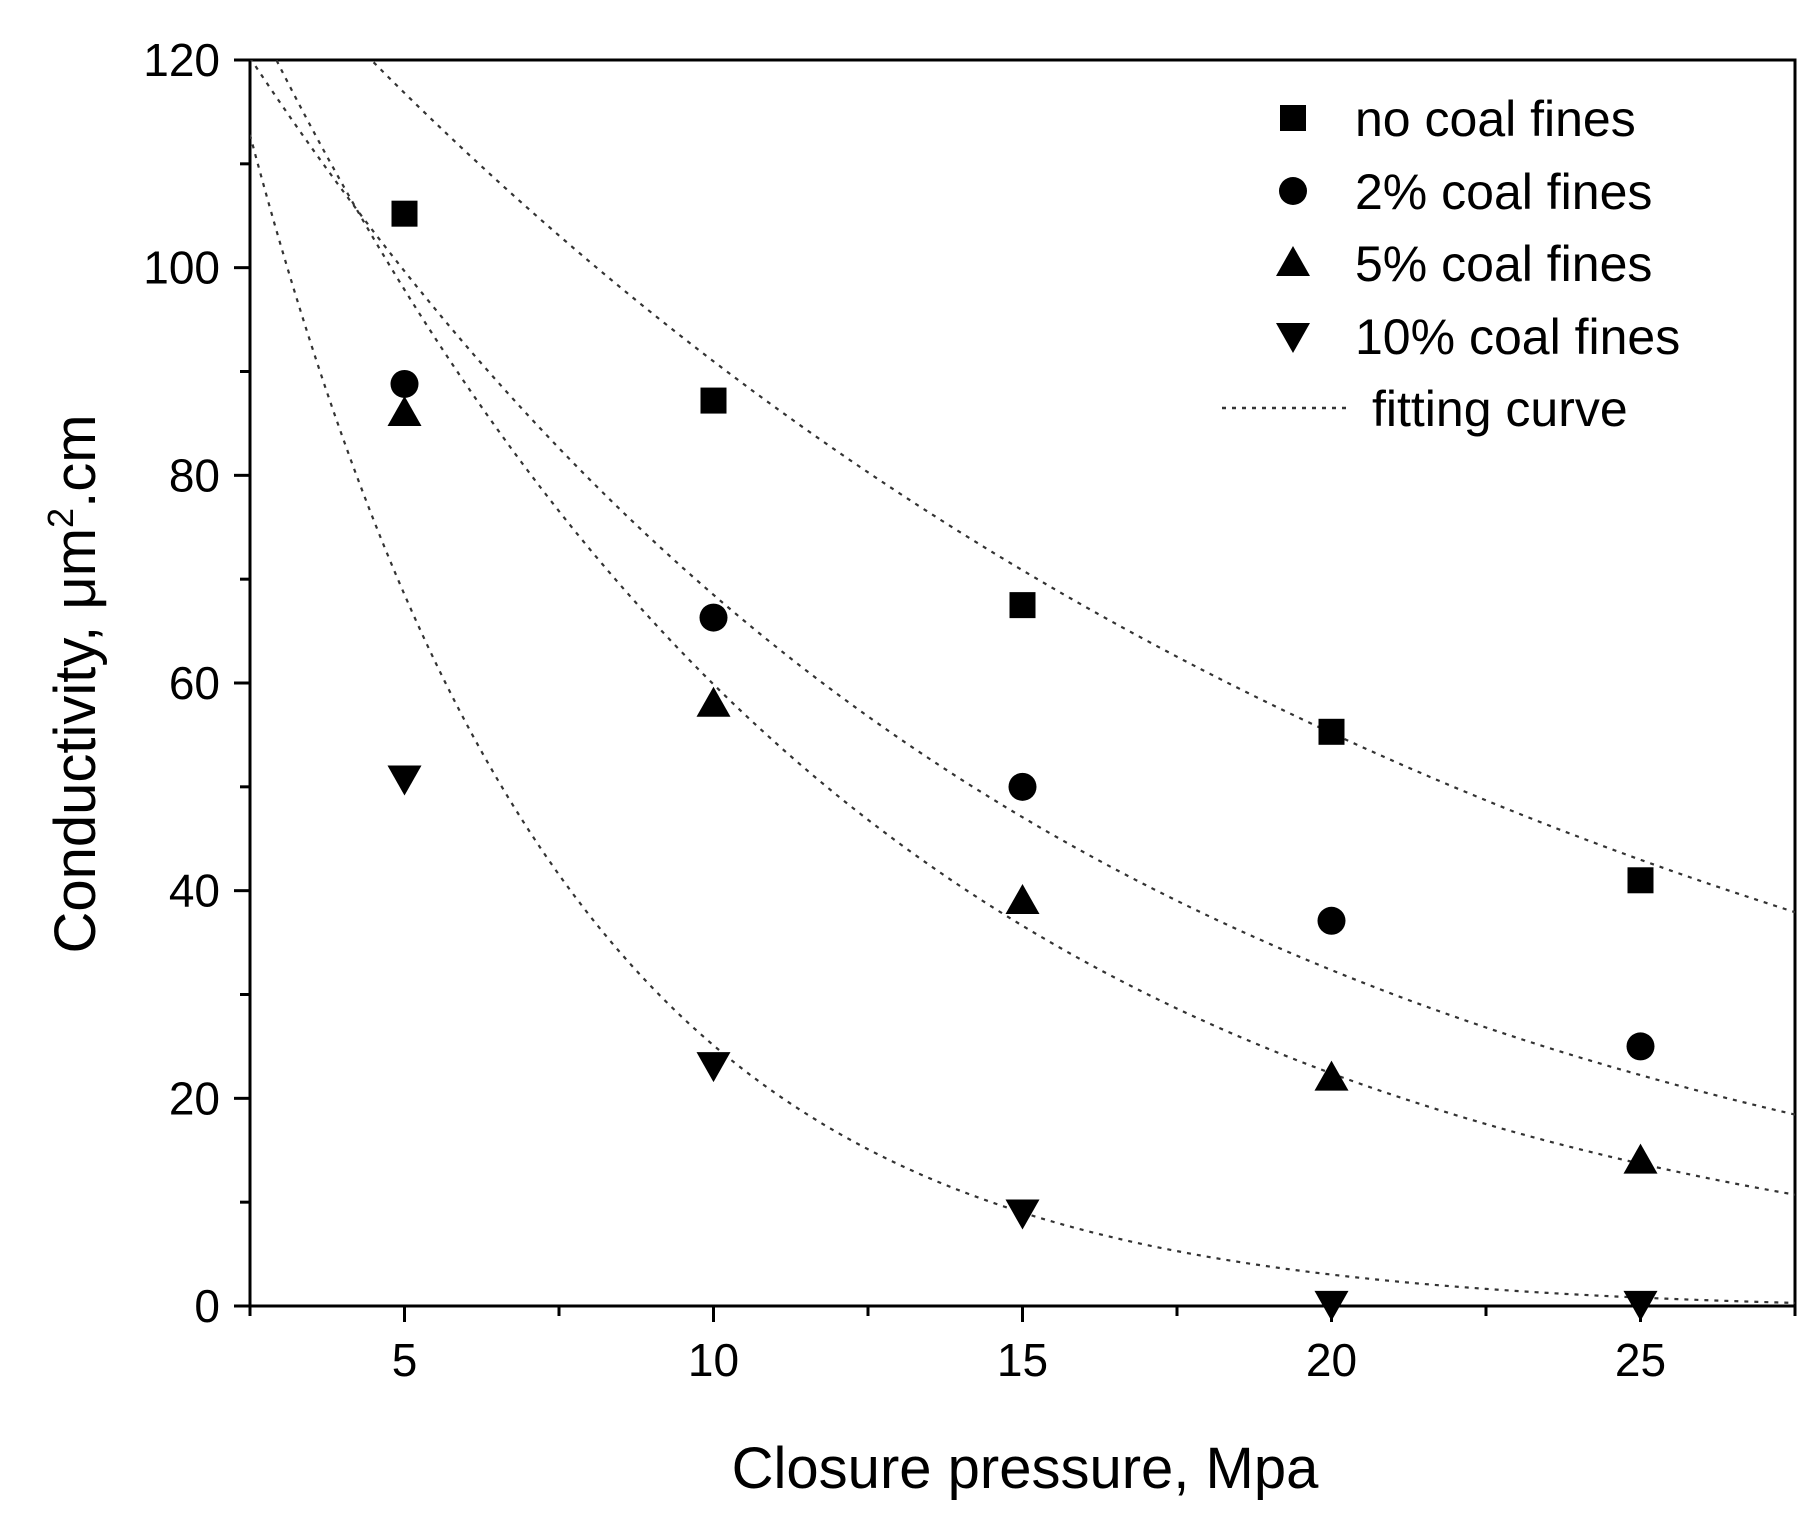 Image resolution: width=1819 pixels, height=1520 pixels. I want to click on x-tick-label: 5, so click(405, 1360).